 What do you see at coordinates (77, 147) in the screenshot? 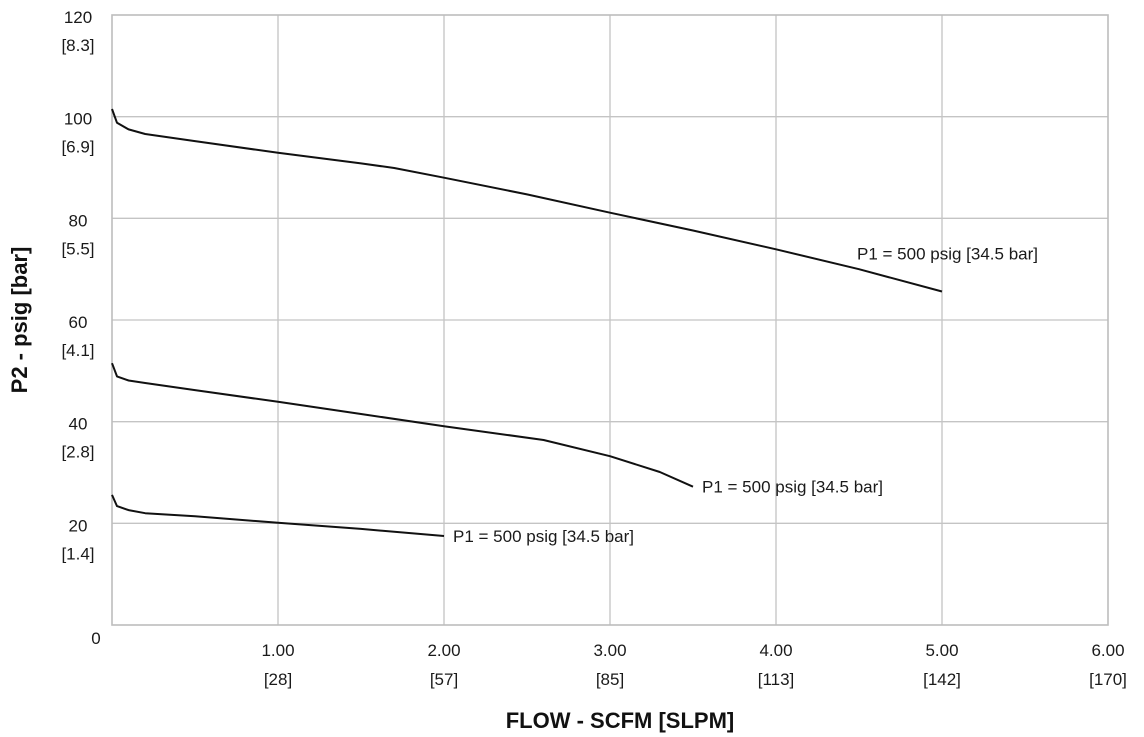
I see `y-tick-sublabel: [6.9]` at bounding box center [77, 147].